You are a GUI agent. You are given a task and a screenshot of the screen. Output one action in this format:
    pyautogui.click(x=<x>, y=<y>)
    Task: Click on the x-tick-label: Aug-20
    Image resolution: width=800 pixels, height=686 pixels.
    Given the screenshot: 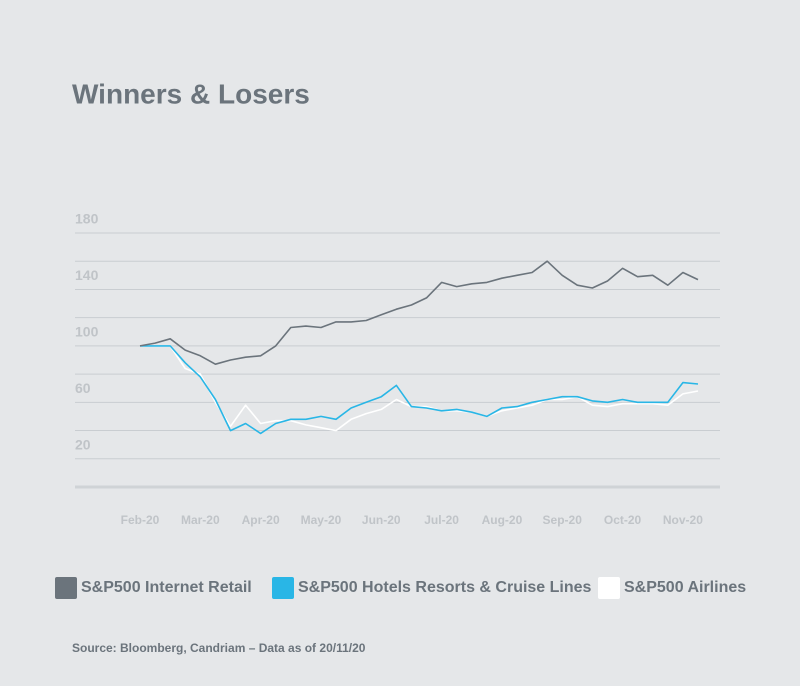 What is the action you would take?
    pyautogui.click(x=502, y=520)
    